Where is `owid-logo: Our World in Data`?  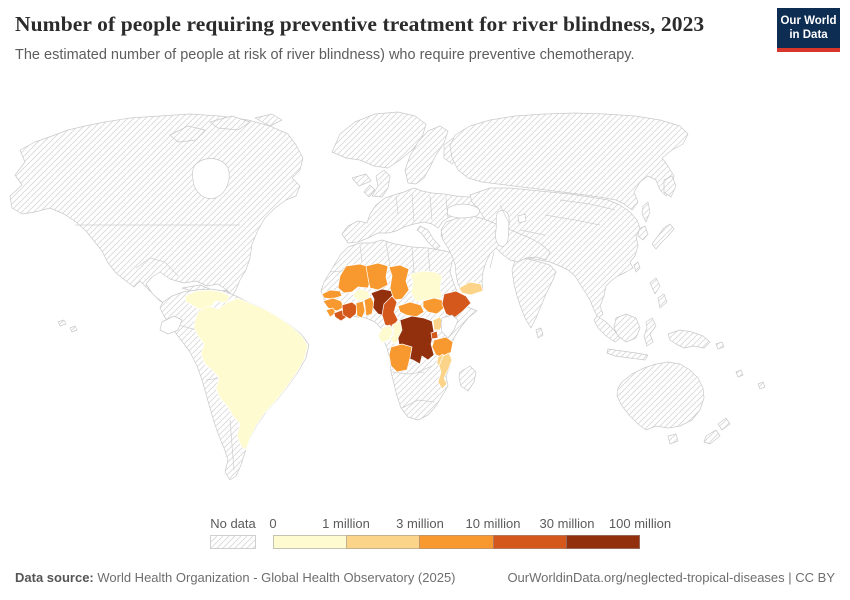 owid-logo: Our World in Data is located at coordinates (808, 30).